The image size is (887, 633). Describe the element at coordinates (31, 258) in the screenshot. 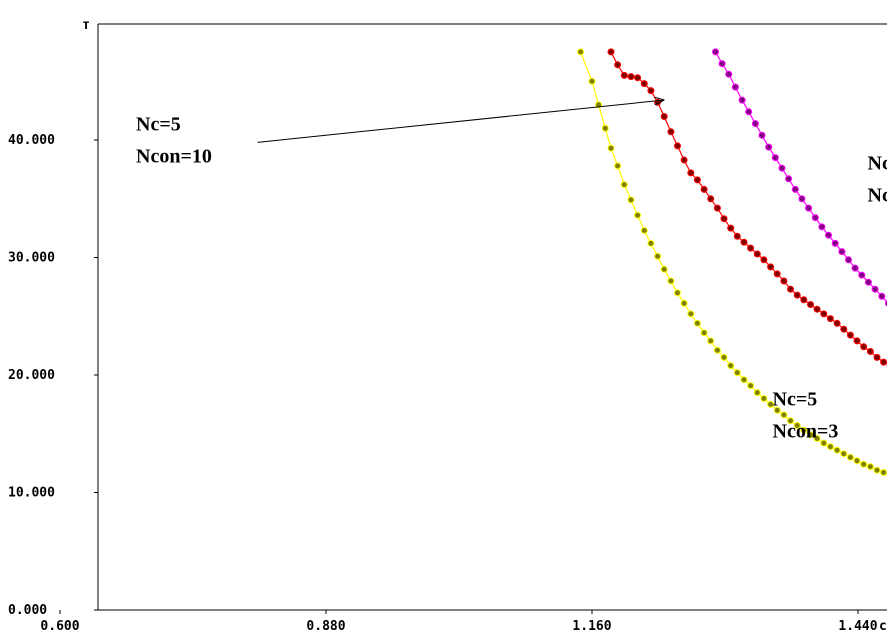

I see `y-tick-label-3: 30.000` at that location.